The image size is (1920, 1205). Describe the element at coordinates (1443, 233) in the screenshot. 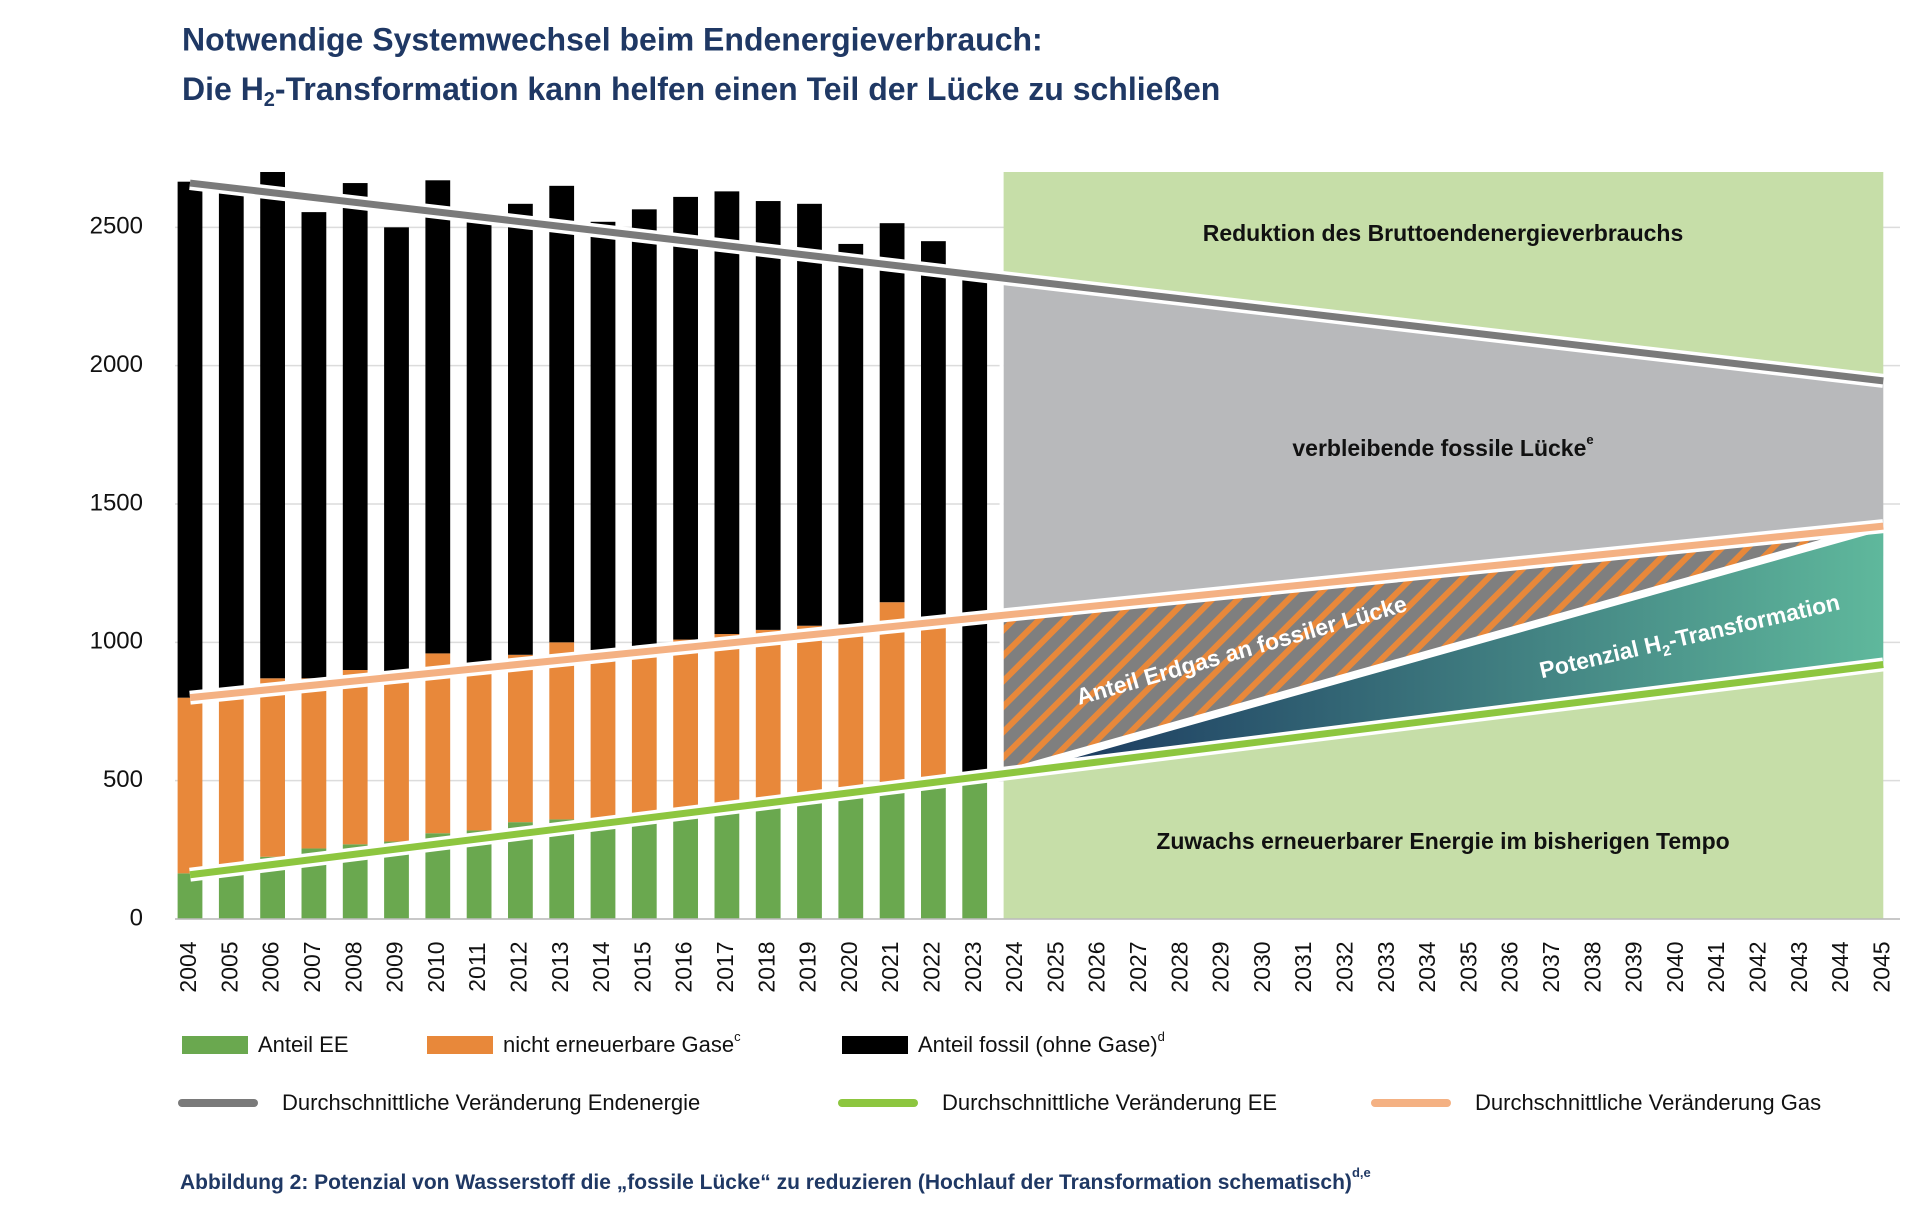

I see `area-label: Reduktion des Bruttoendenergieverbrauchs` at that location.